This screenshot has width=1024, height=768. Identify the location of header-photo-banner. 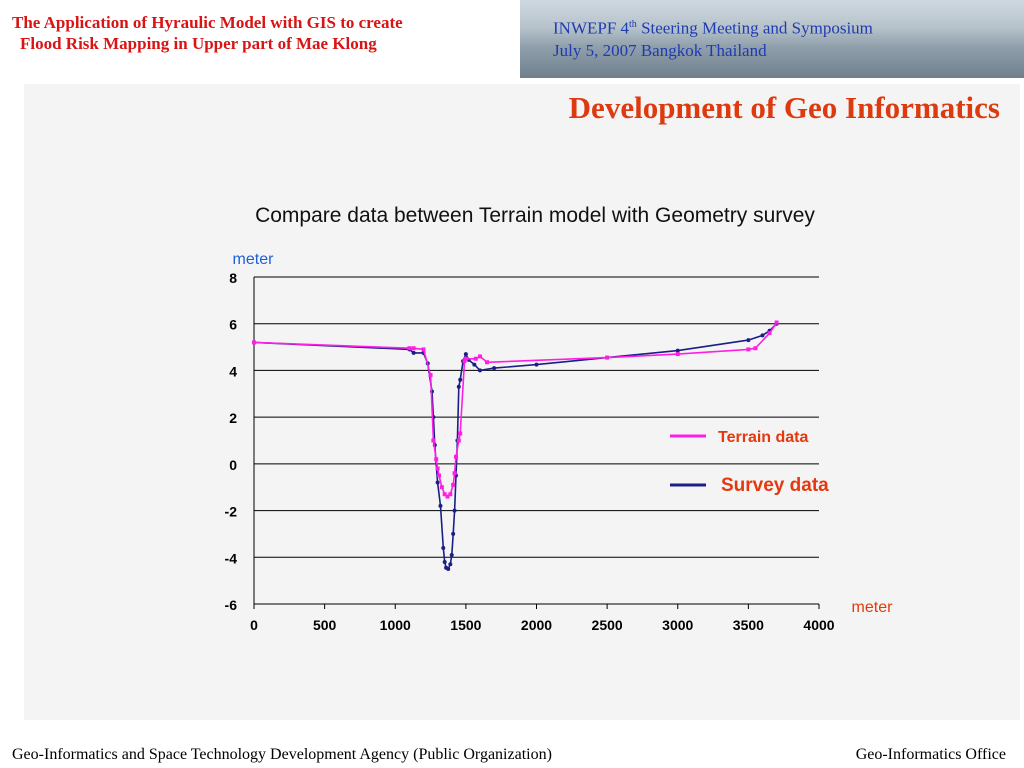
(772, 39).